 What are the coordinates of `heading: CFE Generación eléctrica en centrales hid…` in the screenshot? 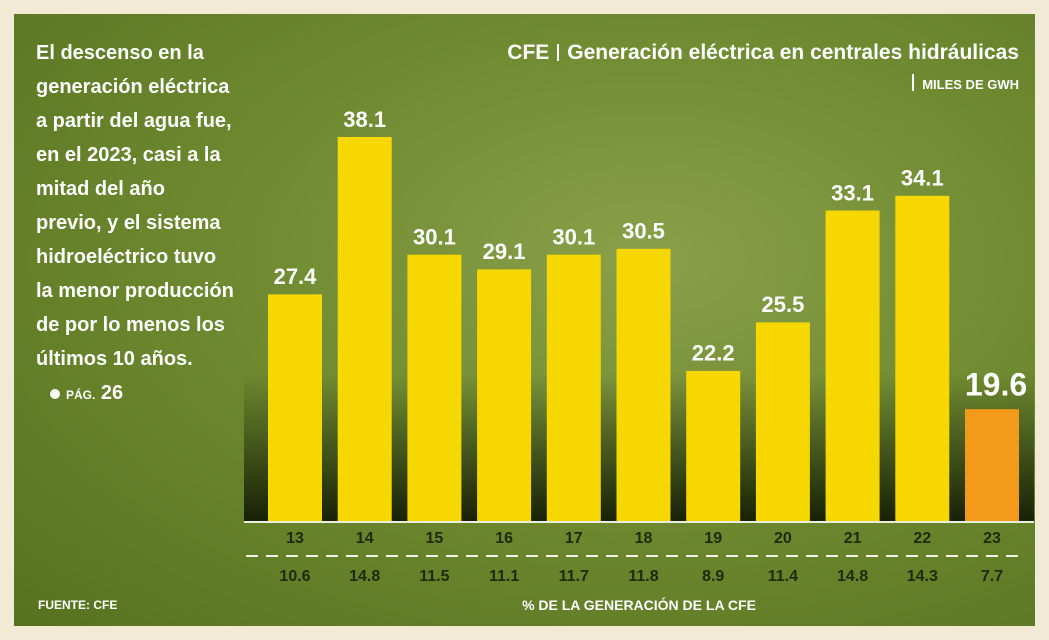 It's located at (759, 69).